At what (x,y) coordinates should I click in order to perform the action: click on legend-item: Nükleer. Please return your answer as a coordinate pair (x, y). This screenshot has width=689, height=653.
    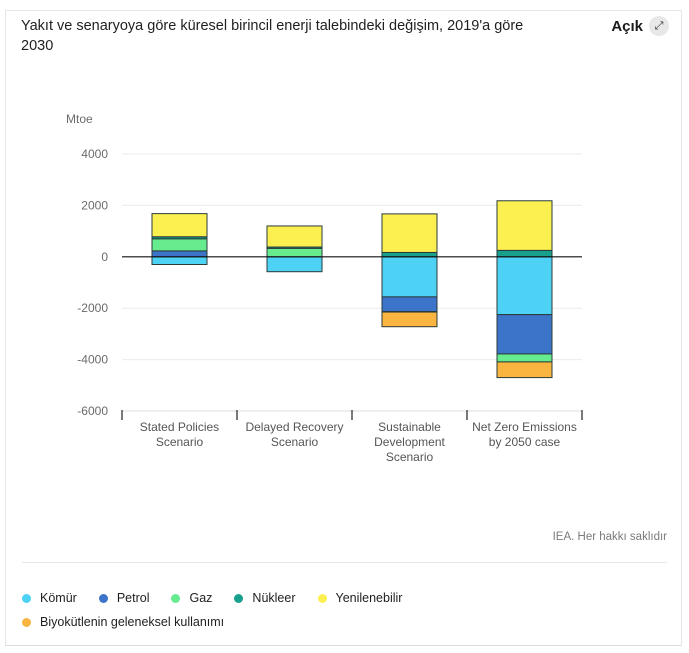
    Looking at the image, I should click on (265, 598).